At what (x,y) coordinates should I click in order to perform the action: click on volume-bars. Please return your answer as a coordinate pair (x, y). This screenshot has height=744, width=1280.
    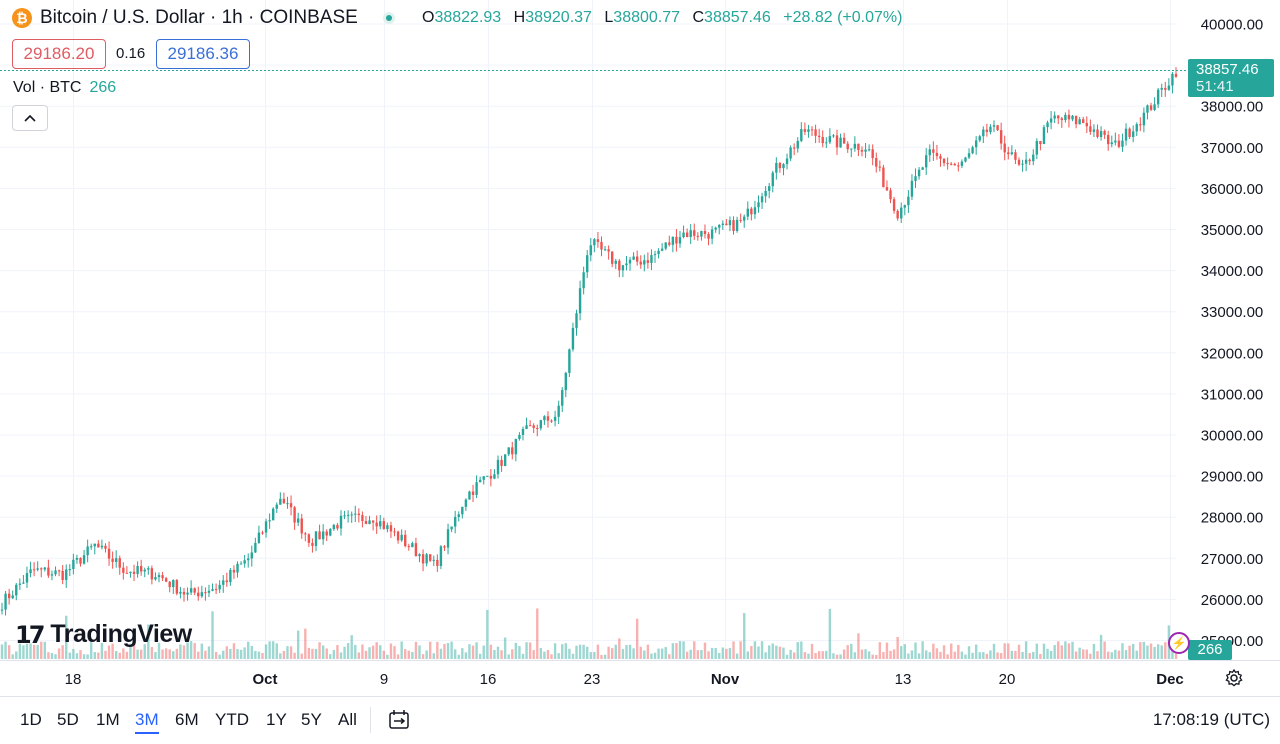
    Looking at the image, I should click on (589, 633).